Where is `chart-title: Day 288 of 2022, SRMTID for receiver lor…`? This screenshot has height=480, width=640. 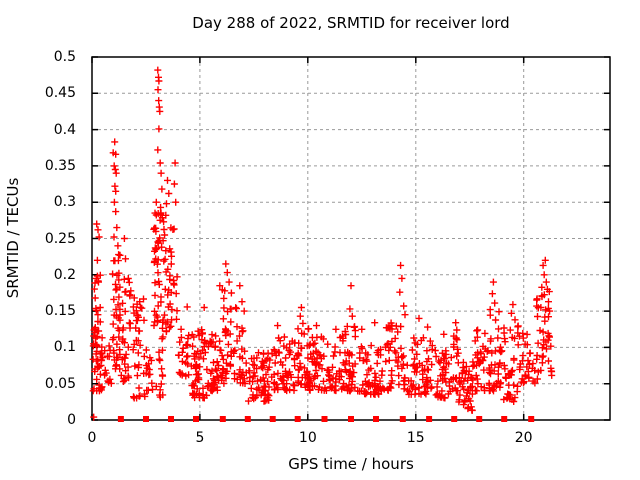
chart-title: Day 288 of 2022, SRMTID for receiver lor… is located at coordinates (351, 23).